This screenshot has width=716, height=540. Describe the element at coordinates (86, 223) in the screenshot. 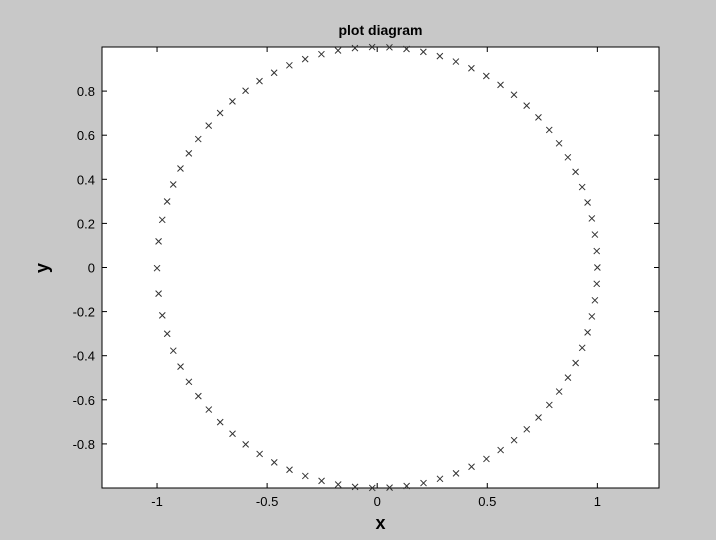

I see `y-tick-label: 0.2` at that location.